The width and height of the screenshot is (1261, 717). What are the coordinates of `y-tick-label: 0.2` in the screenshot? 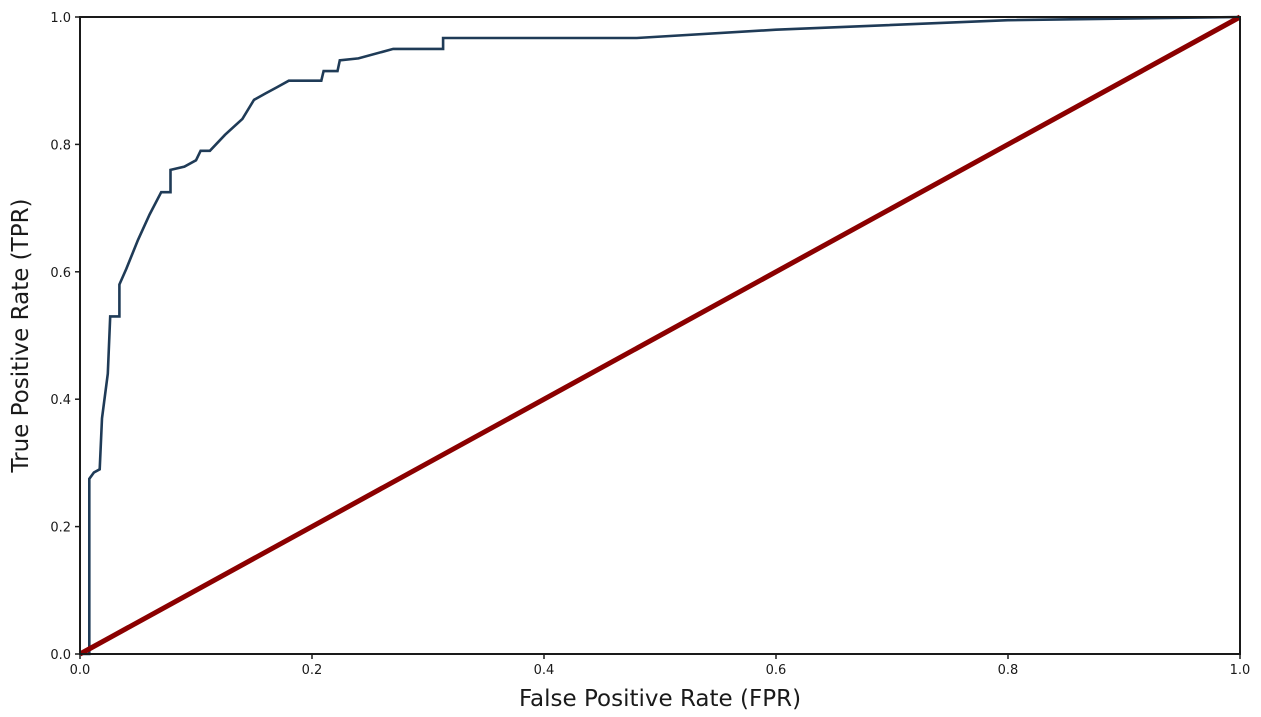 It's located at (60, 528).